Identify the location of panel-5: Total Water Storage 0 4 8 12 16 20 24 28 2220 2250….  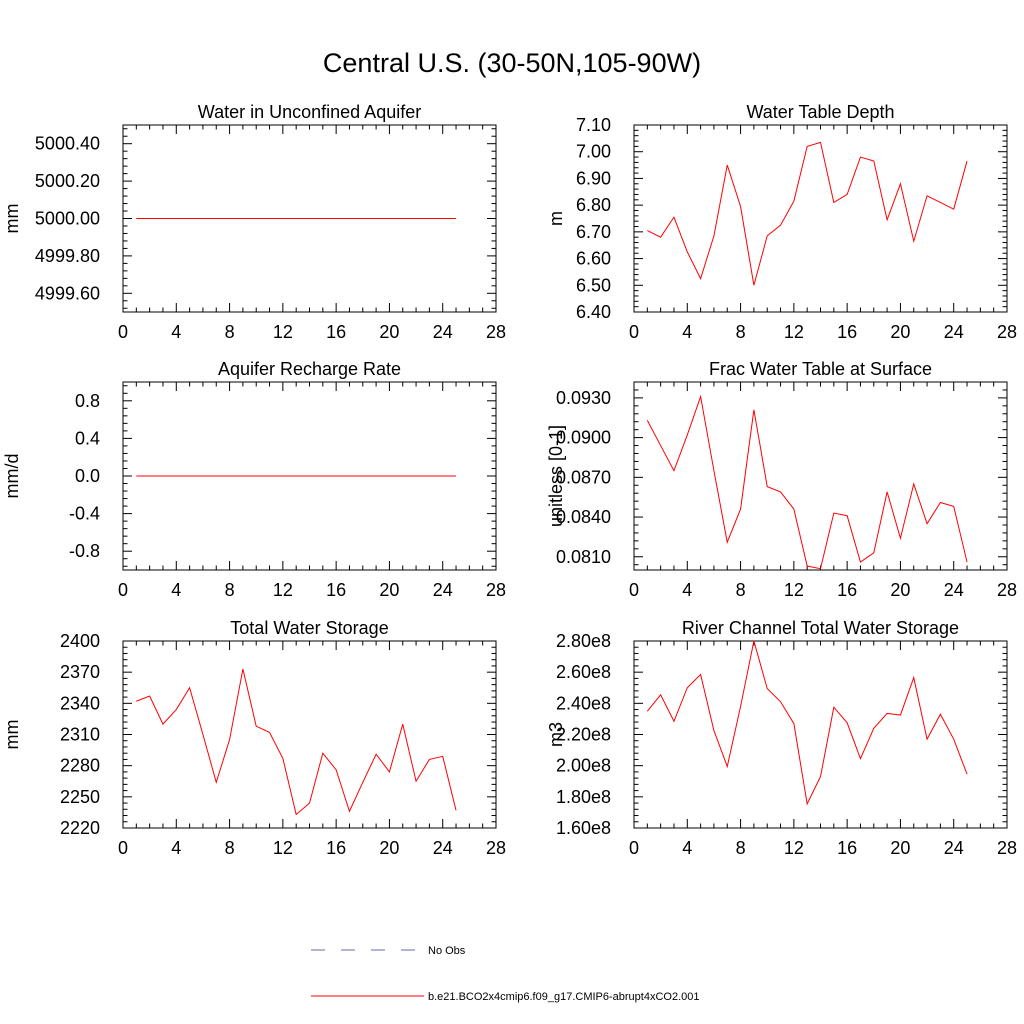
(254, 738).